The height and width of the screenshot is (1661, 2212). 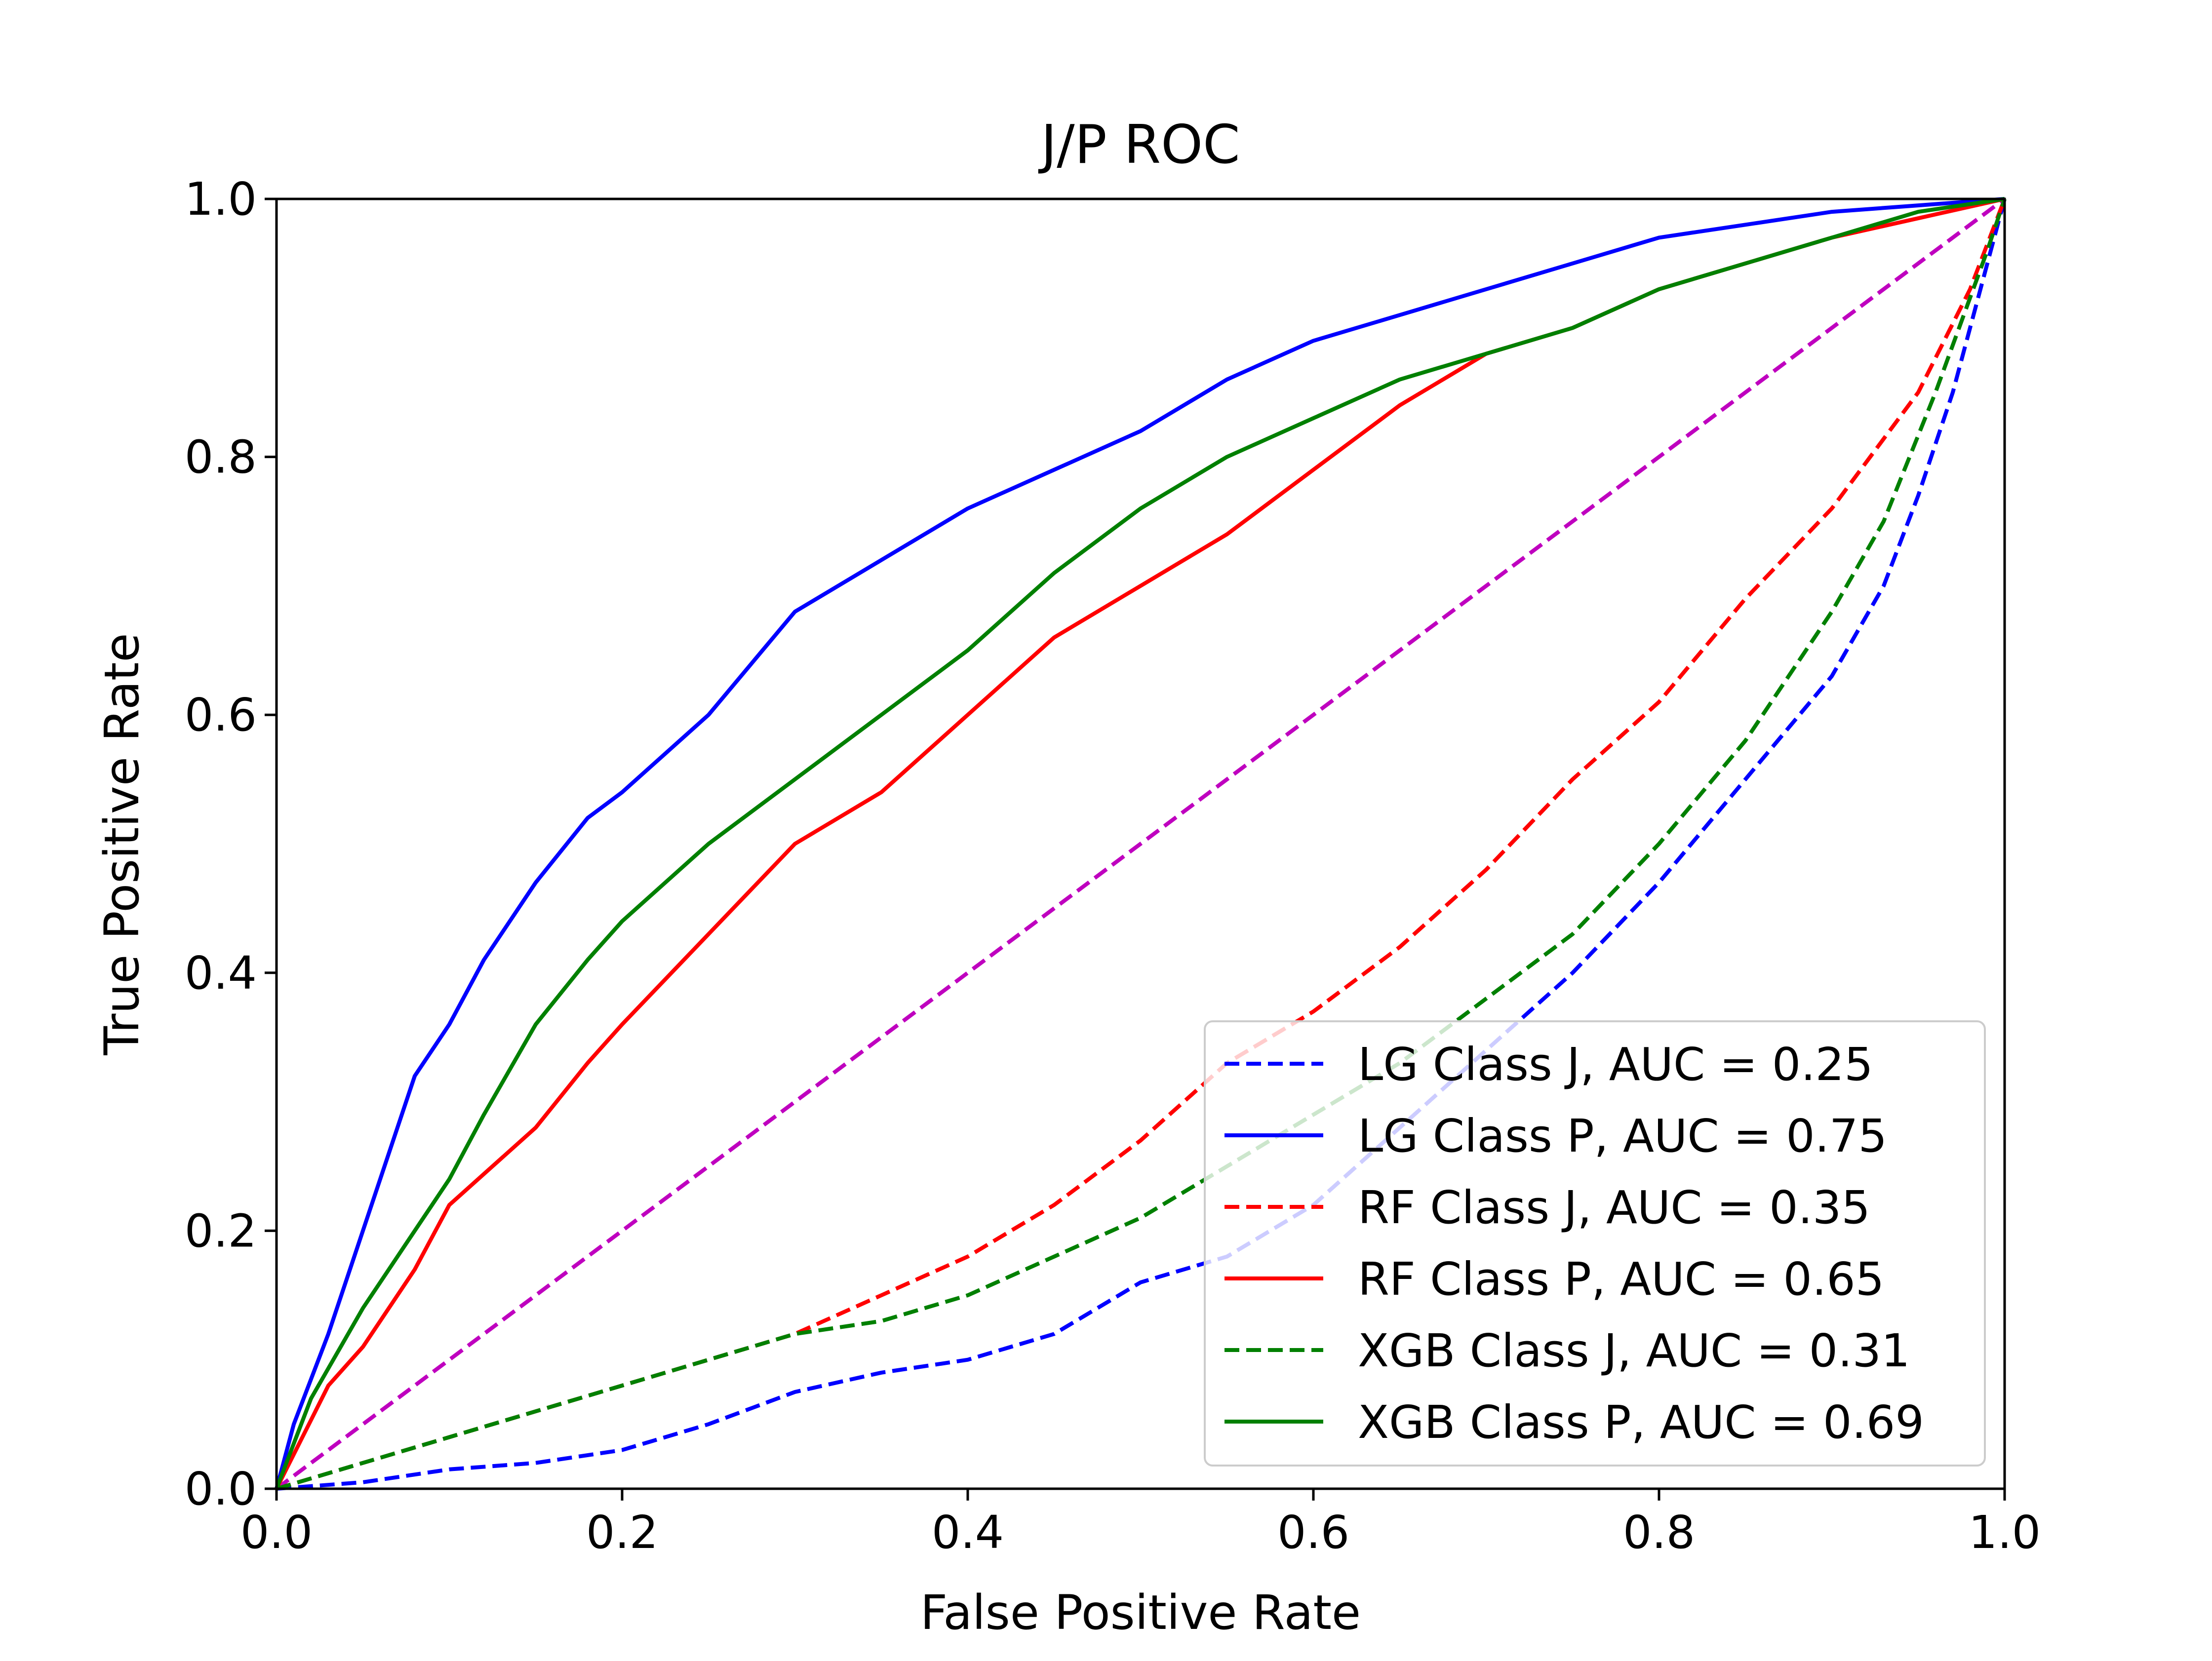 I want to click on y-tick-label: 1.0, so click(x=221, y=200).